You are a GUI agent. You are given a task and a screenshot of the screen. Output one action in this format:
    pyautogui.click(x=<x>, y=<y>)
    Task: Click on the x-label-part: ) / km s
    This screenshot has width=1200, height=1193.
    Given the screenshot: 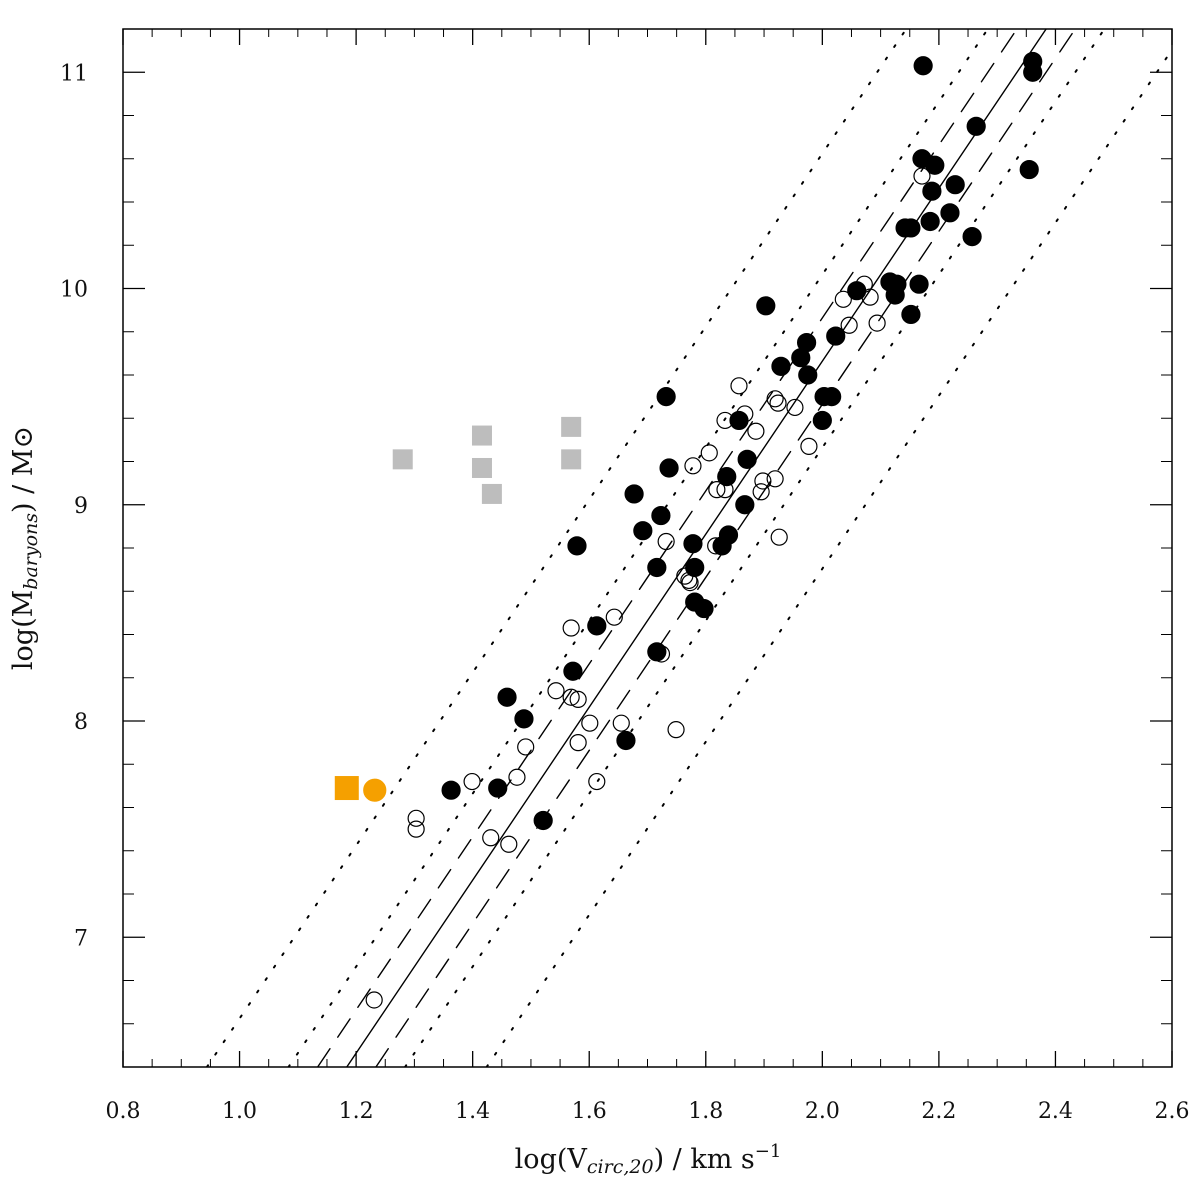 What is the action you would take?
    pyautogui.click(x=704, y=1159)
    